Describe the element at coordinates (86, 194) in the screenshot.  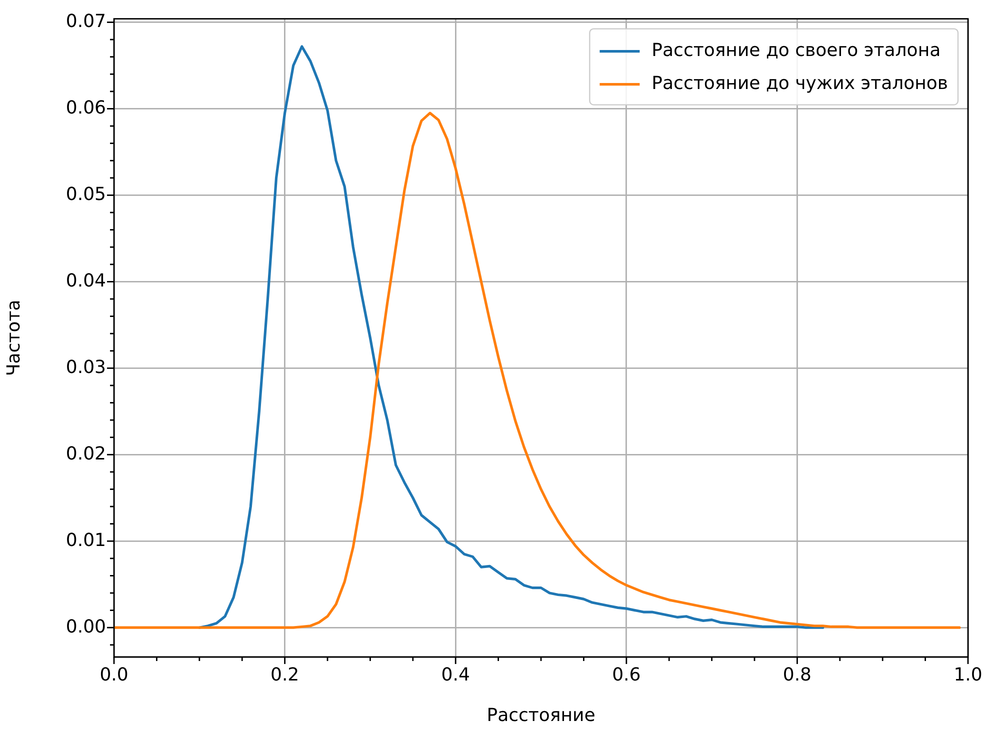
I see `y-tick-label: 0.05` at that location.